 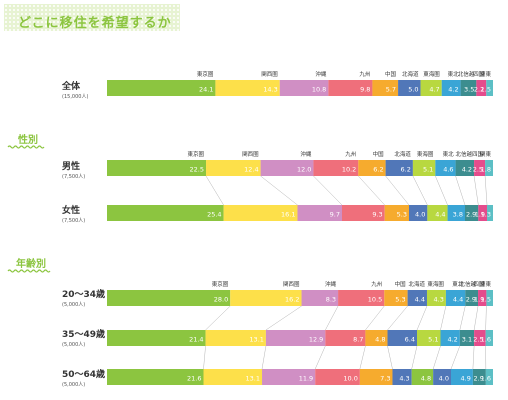 What do you see at coordinates (391, 90) in the screenshot?
I see `data-label: 5.7` at bounding box center [391, 90].